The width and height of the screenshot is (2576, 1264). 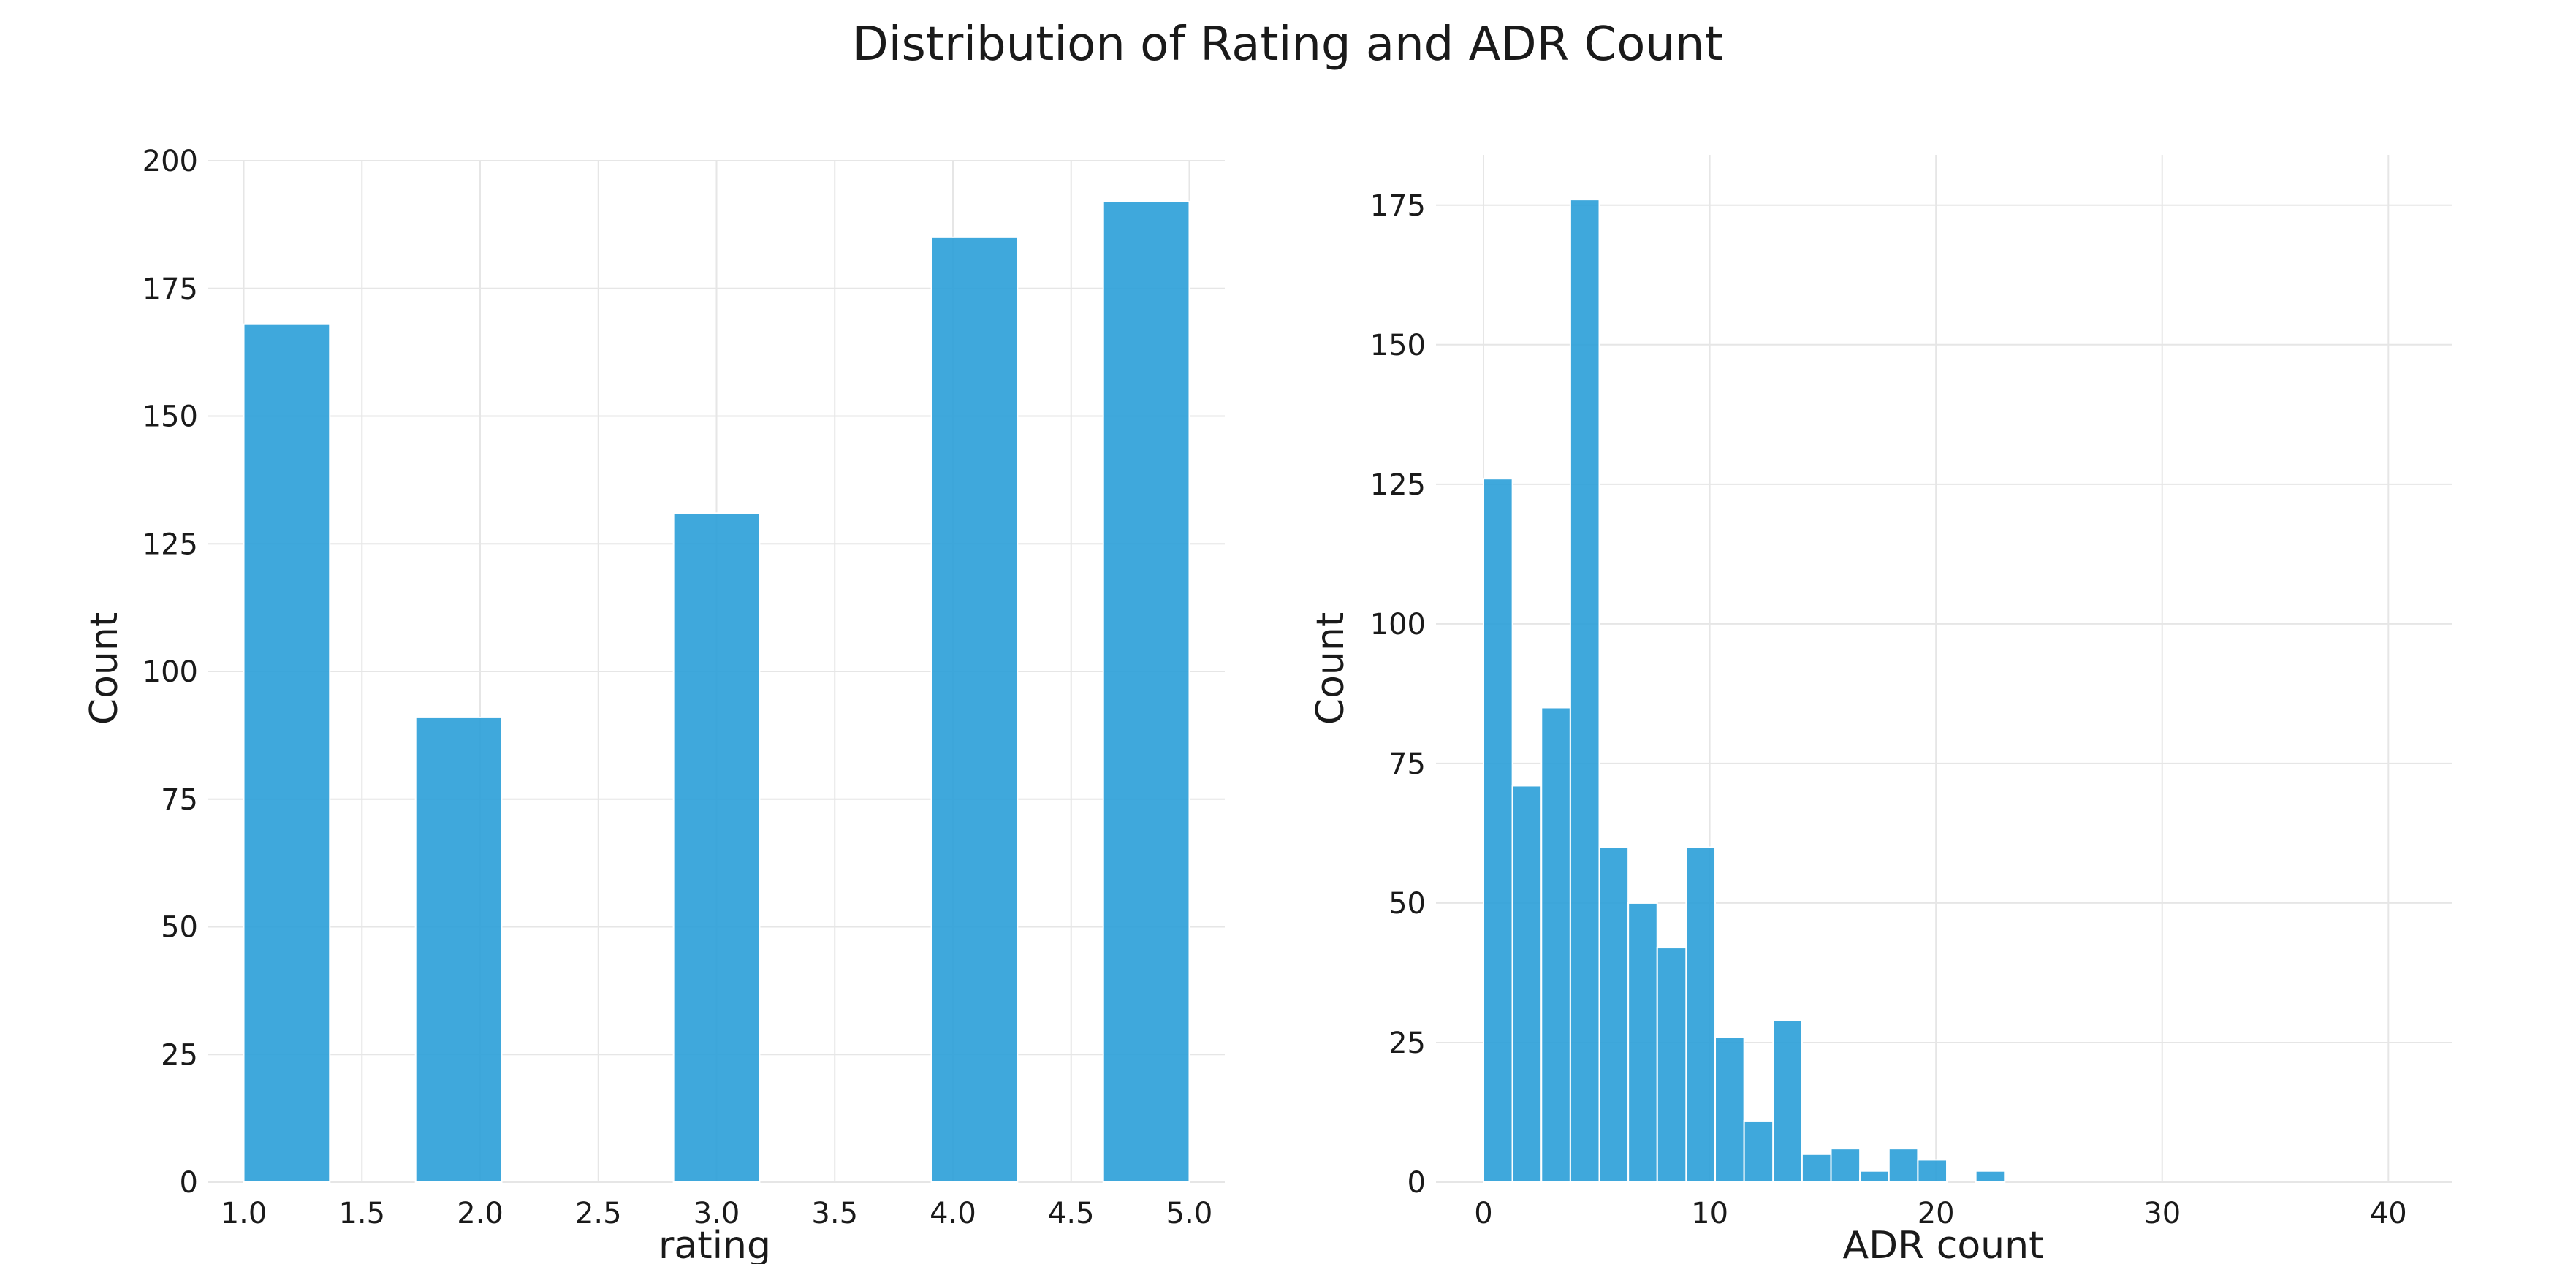 I want to click on adr-y-tick-labels: 0 25 50 75 100 125 150 175, so click(x=1398, y=694).